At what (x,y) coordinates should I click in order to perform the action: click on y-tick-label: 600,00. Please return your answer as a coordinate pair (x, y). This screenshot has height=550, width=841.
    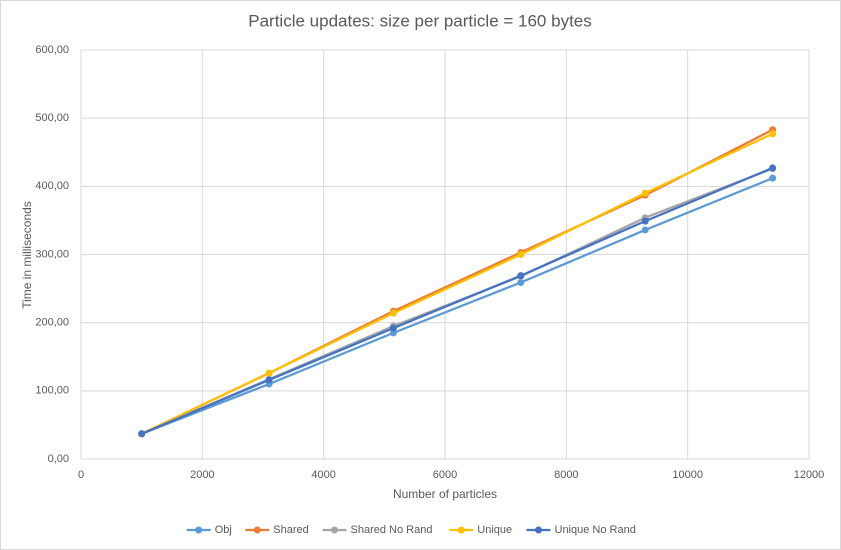
    Looking at the image, I should click on (52, 50).